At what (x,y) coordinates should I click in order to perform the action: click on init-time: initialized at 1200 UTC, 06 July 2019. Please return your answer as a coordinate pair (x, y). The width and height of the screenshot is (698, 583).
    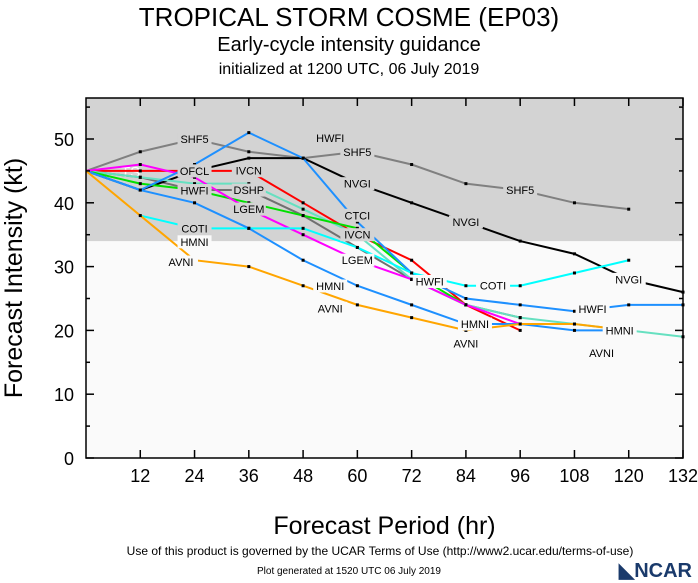
    Looking at the image, I should click on (349, 69).